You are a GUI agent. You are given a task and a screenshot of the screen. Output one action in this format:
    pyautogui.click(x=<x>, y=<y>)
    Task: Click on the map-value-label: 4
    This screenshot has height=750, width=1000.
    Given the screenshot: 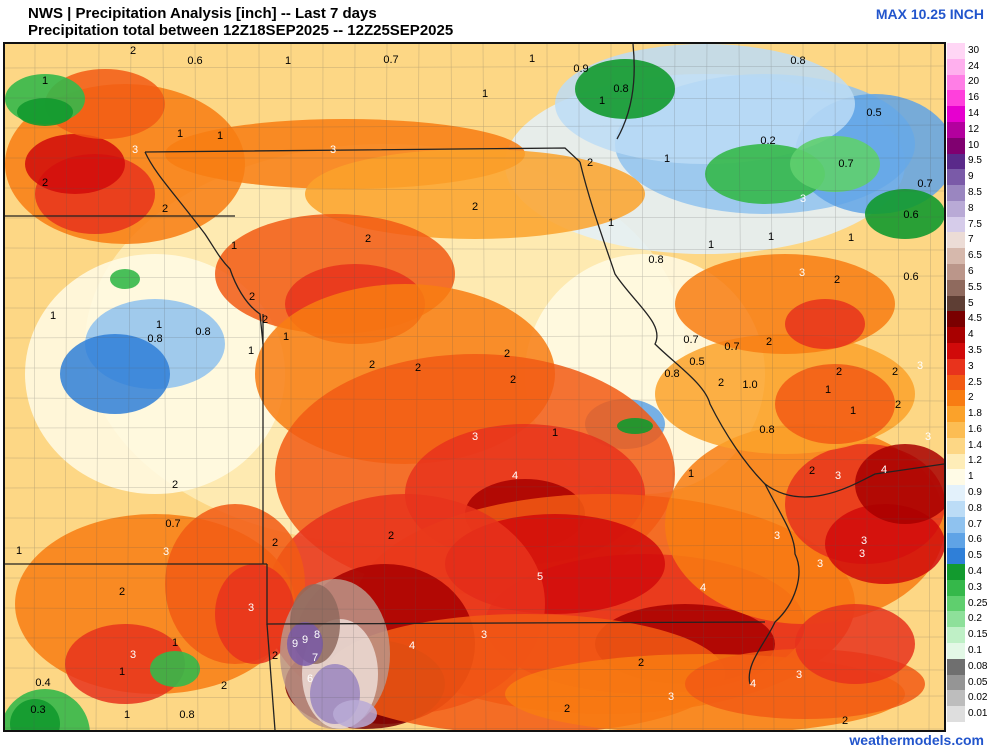 What is the action you would take?
    pyautogui.click(x=884, y=470)
    